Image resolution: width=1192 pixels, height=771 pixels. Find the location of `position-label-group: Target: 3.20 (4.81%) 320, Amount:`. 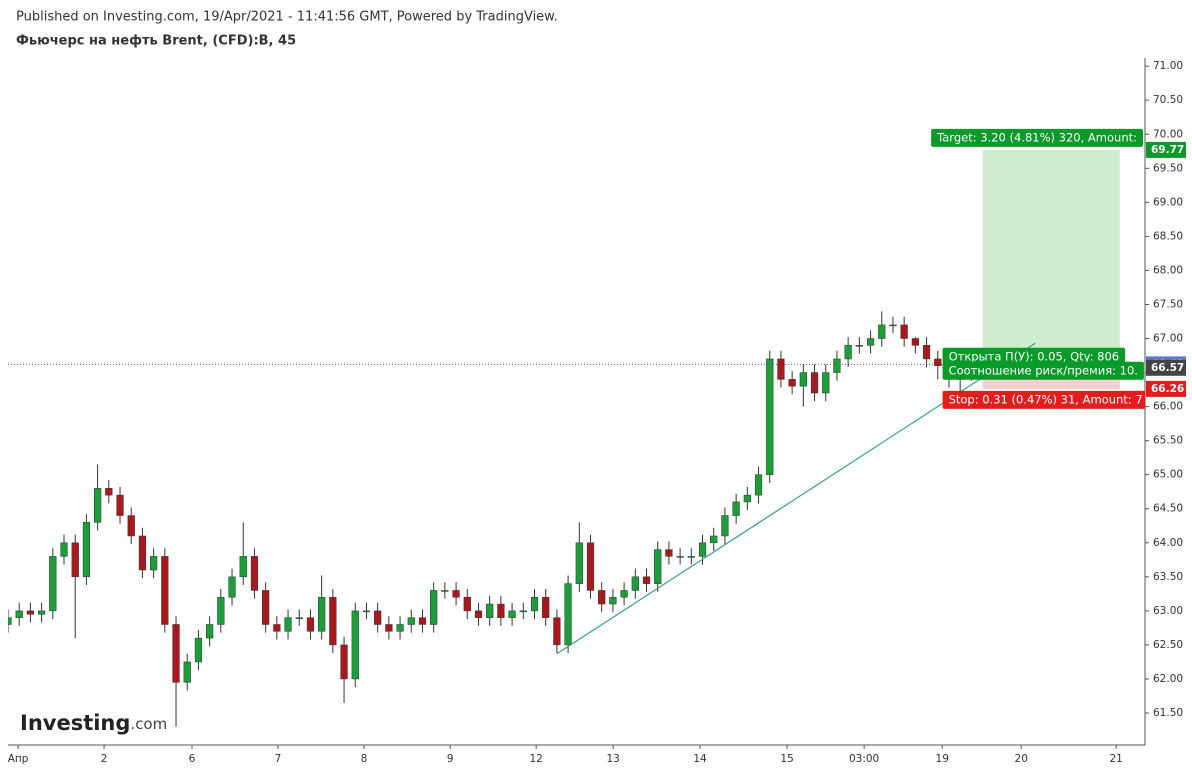

position-label-group: Target: 3.20 (4.81%) 320, Amount: is located at coordinates (1037, 137).